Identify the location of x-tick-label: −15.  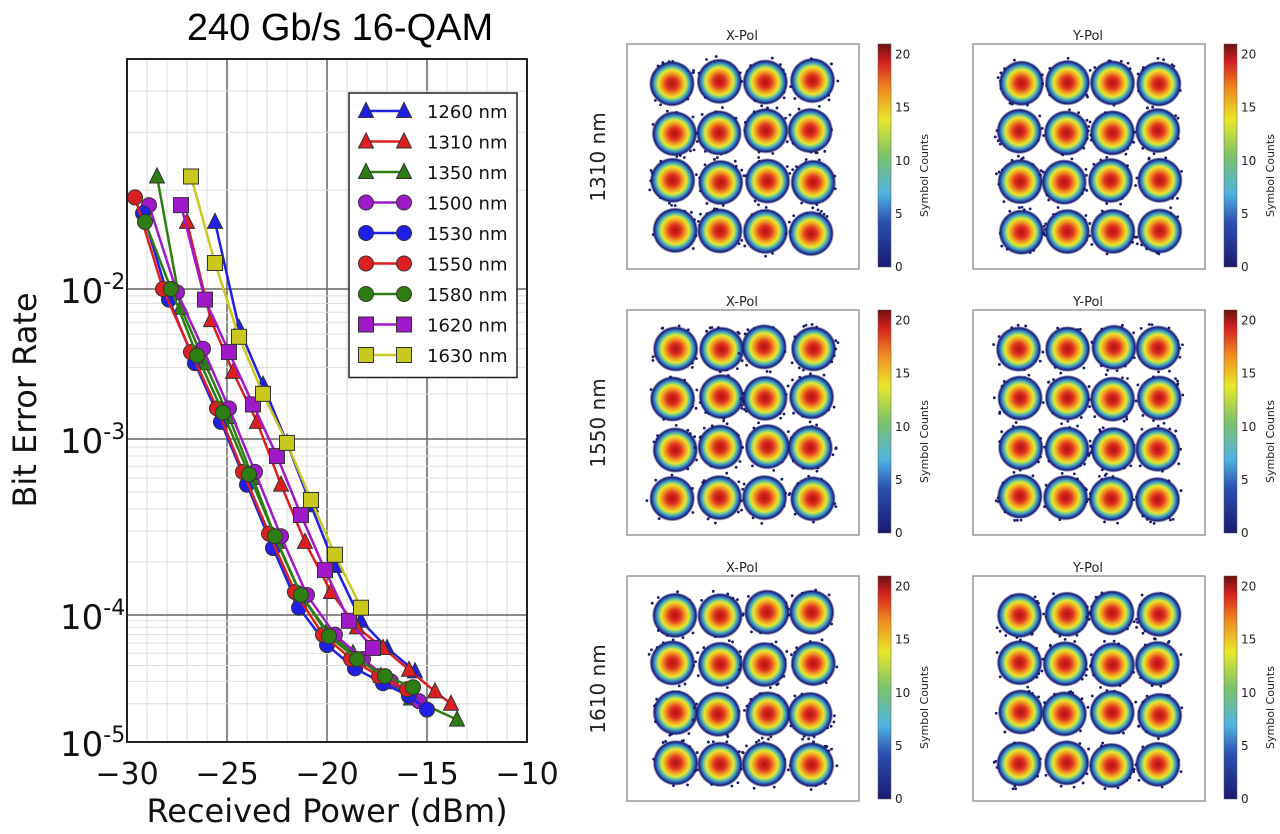
(426, 774).